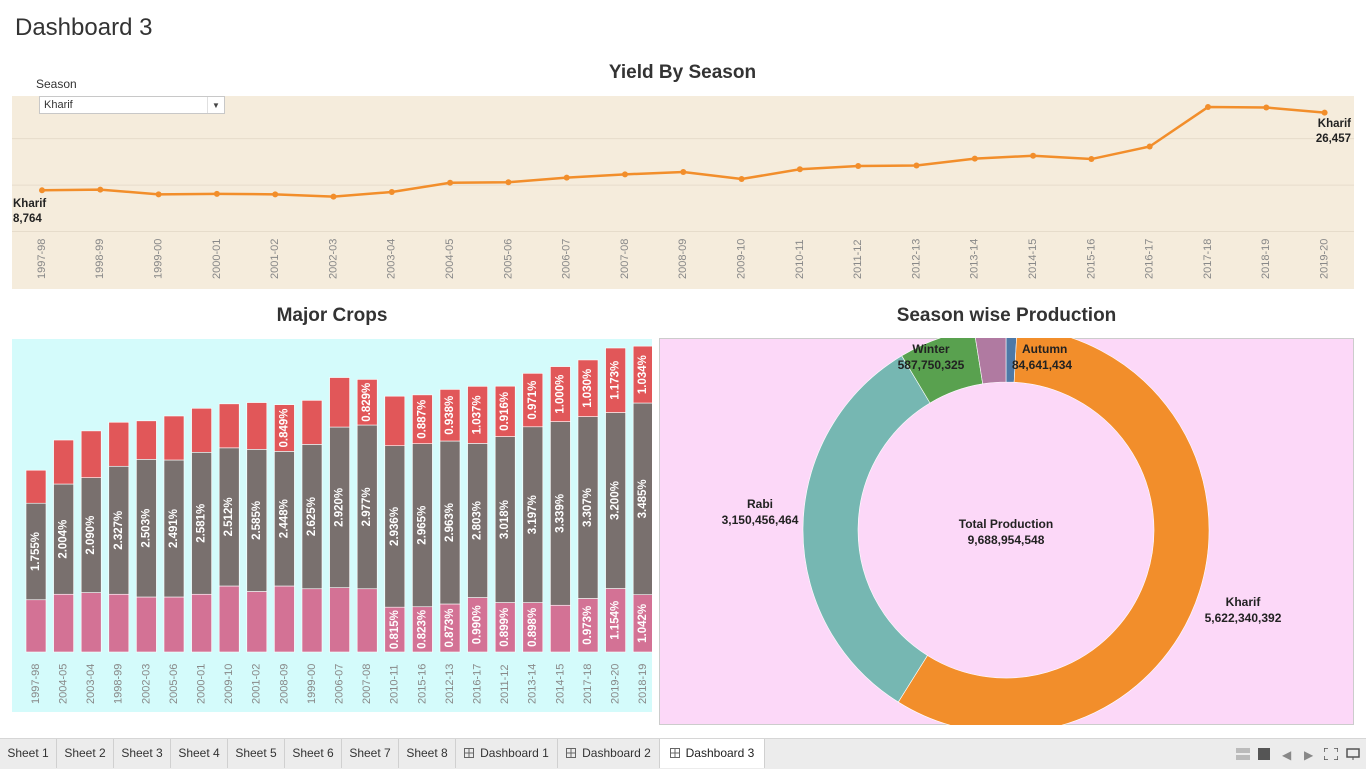 This screenshot has width=1366, height=769. Describe the element at coordinates (1309, 755) in the screenshot. I see `next-sheet-icon: ▶` at that location.